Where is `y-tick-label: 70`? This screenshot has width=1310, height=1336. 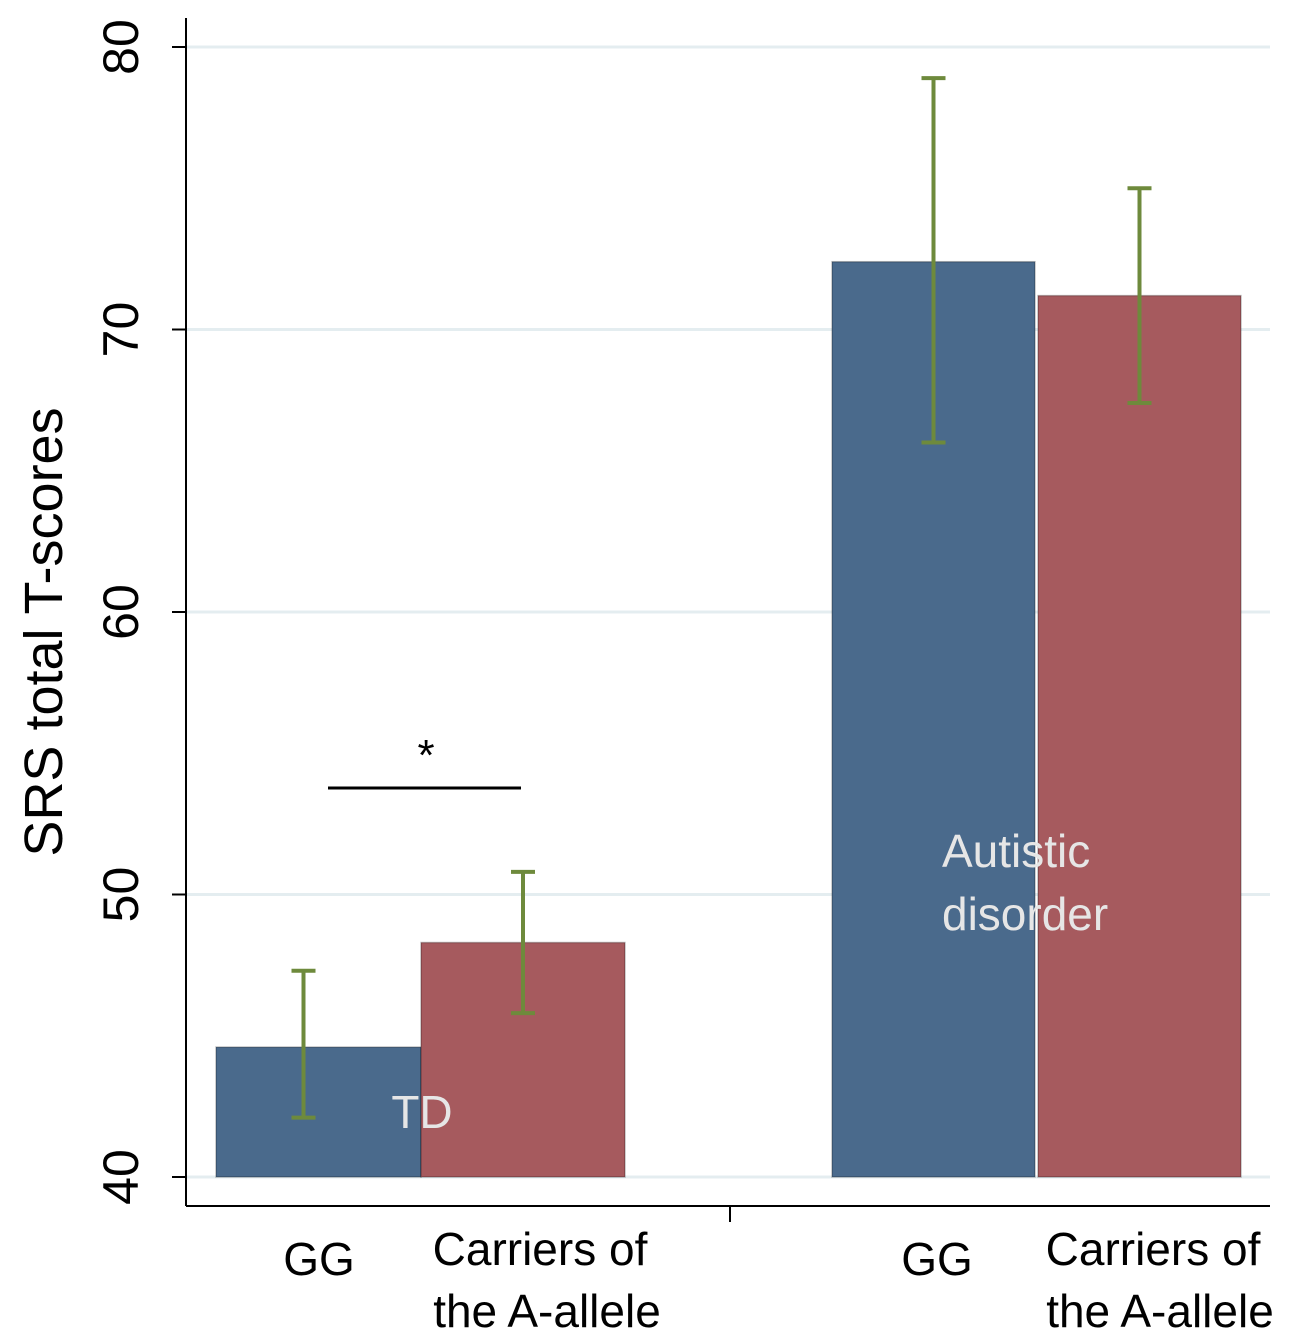
y-tick-label: 70 is located at coordinates (121, 330).